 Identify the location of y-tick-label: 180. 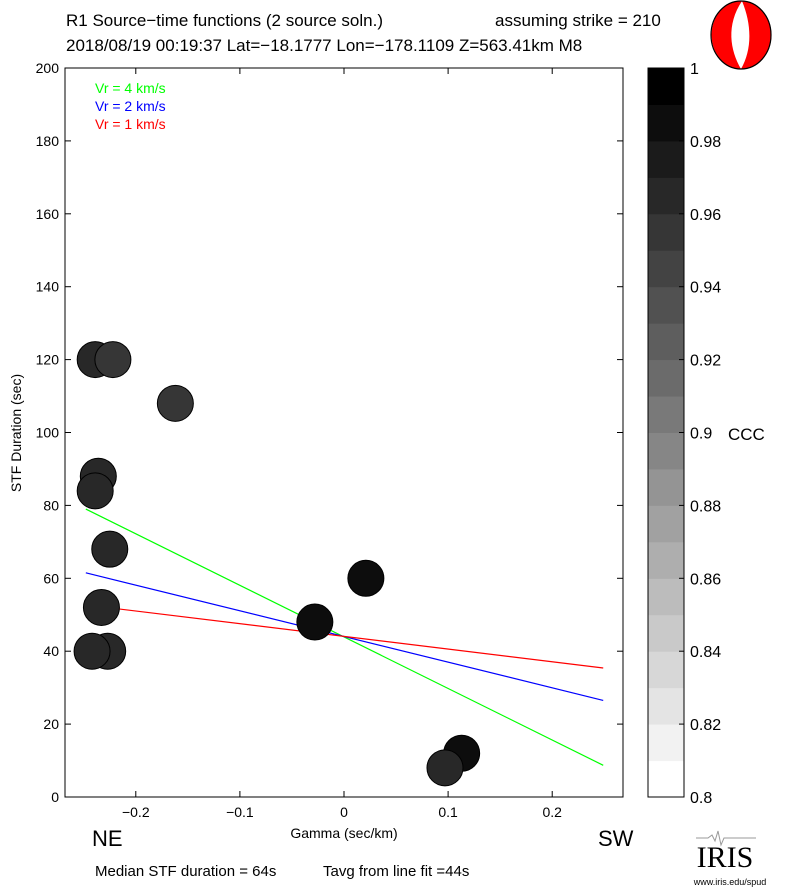
(48, 141).